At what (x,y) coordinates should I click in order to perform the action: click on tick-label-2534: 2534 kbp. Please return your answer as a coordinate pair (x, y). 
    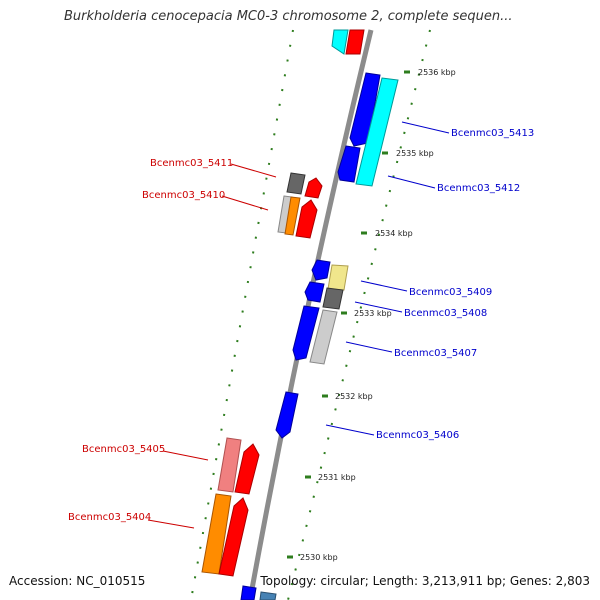
    Looking at the image, I should click on (394, 233).